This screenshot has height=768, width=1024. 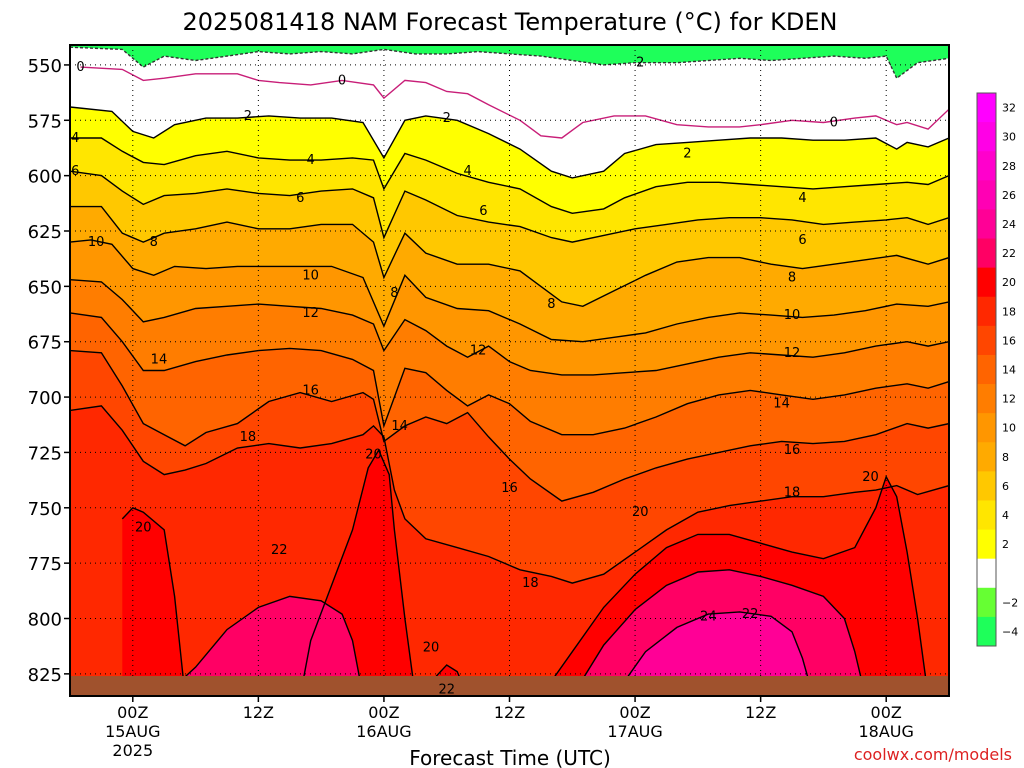 I want to click on y-tick-label: 725, so click(x=45, y=453).